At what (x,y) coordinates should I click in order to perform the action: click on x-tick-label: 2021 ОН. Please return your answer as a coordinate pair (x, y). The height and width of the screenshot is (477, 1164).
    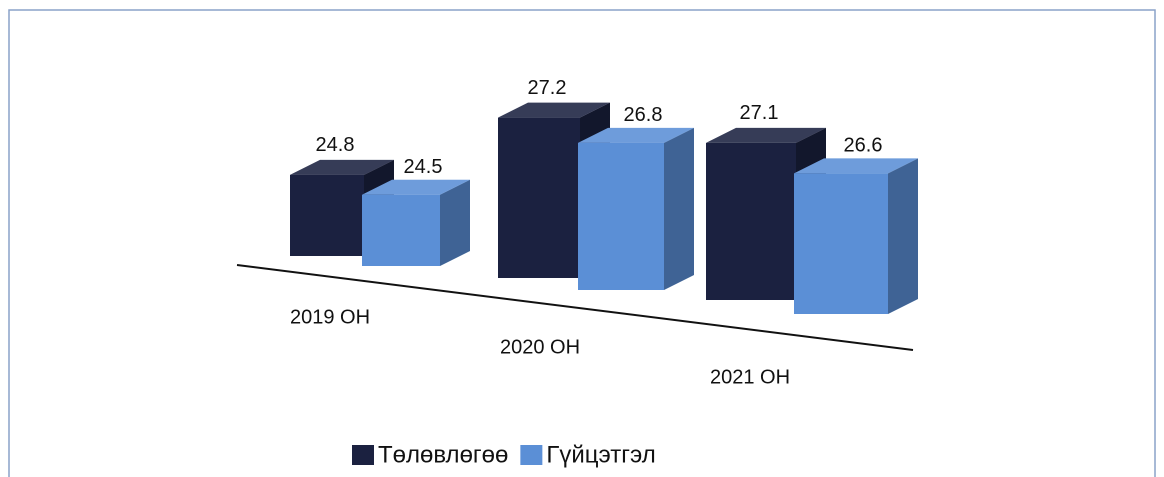
    Looking at the image, I should click on (750, 377).